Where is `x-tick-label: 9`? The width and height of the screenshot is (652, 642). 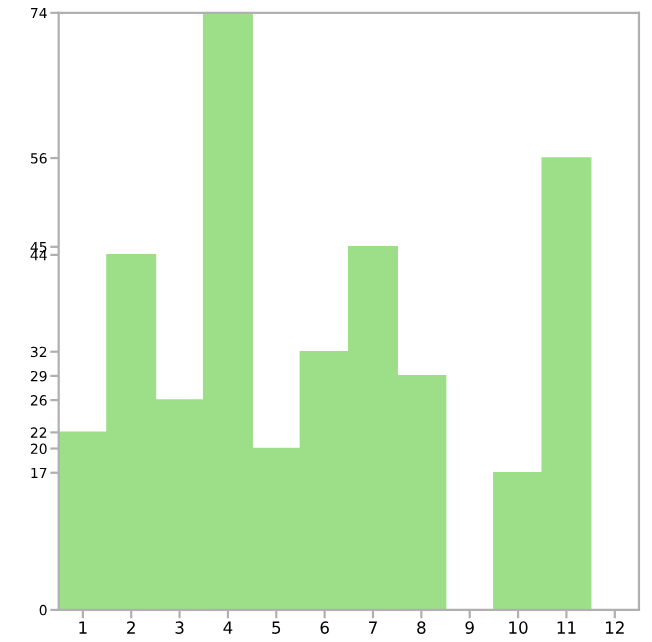 x-tick-label: 9 is located at coordinates (469, 627).